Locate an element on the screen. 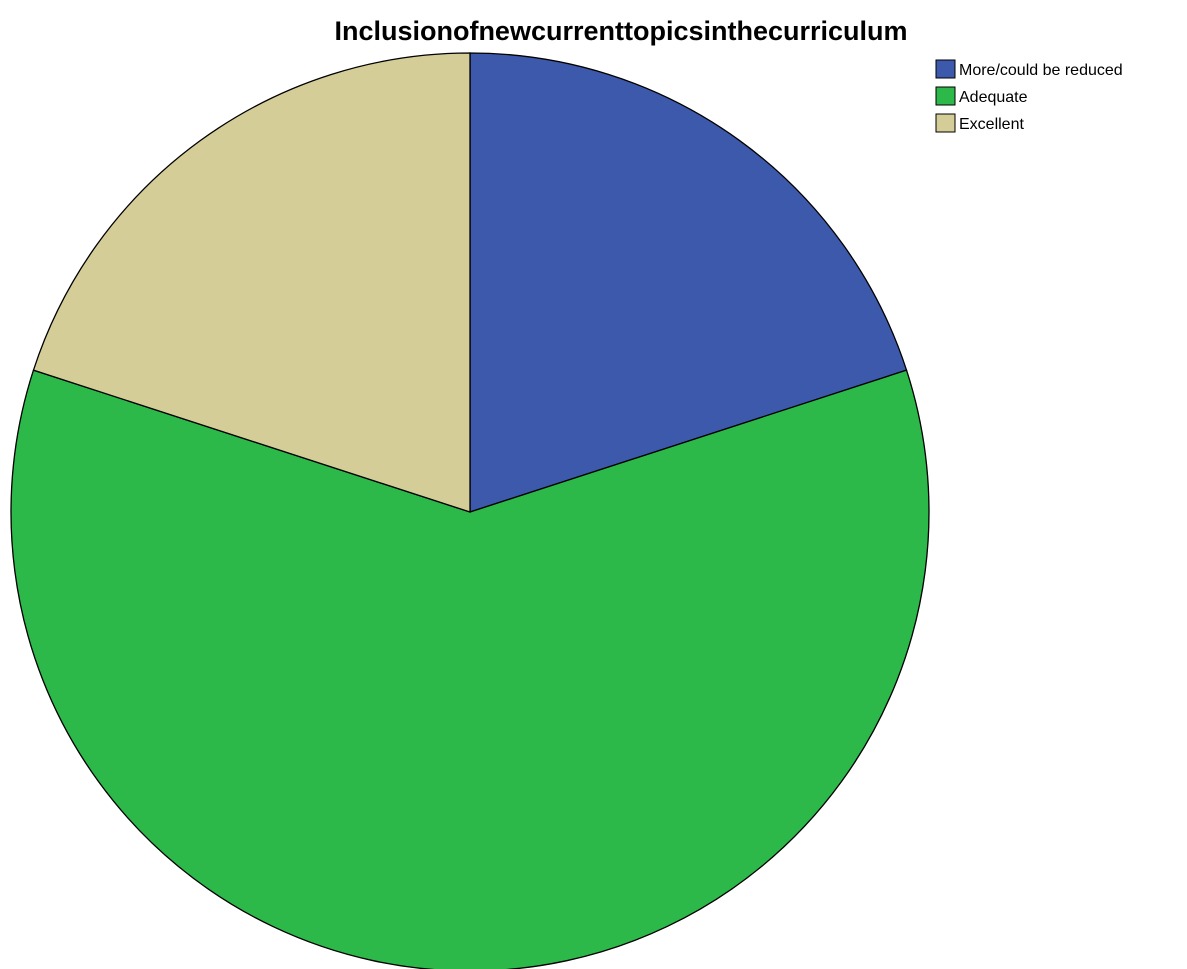 This screenshot has height=969, width=1187. legend-swatch-adequate is located at coordinates (945, 96).